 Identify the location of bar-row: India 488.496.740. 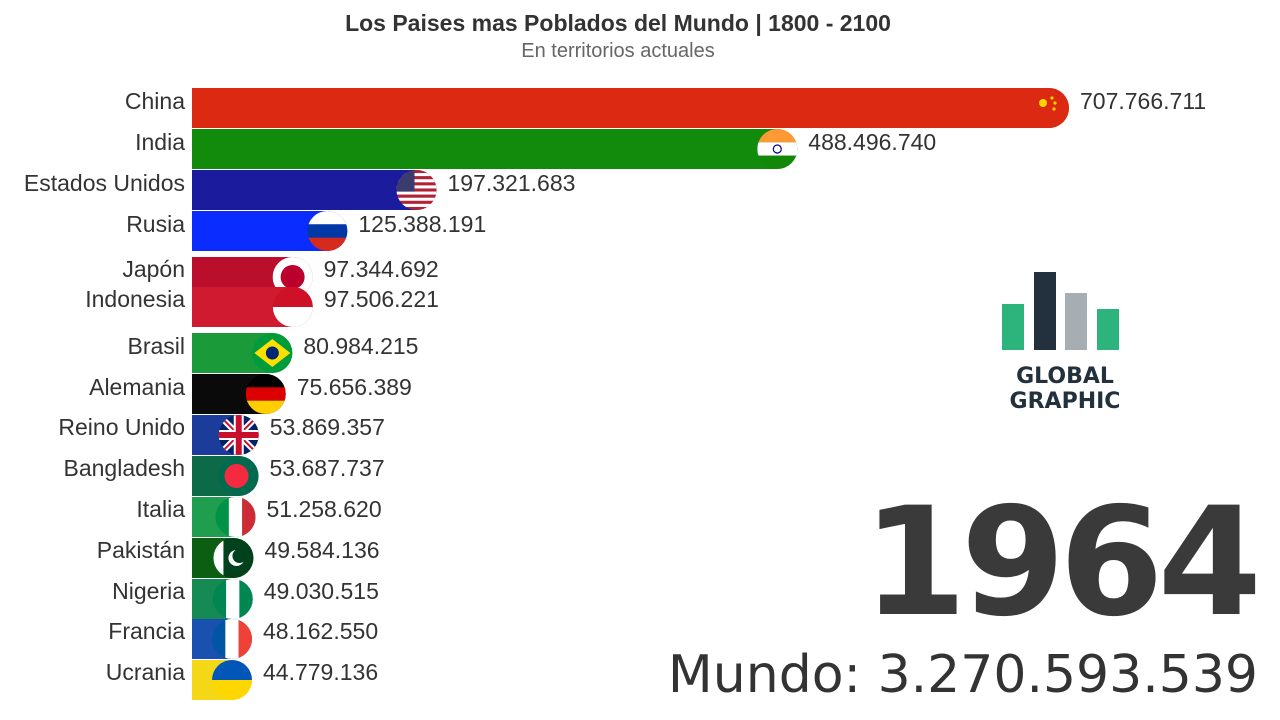
(535, 149).